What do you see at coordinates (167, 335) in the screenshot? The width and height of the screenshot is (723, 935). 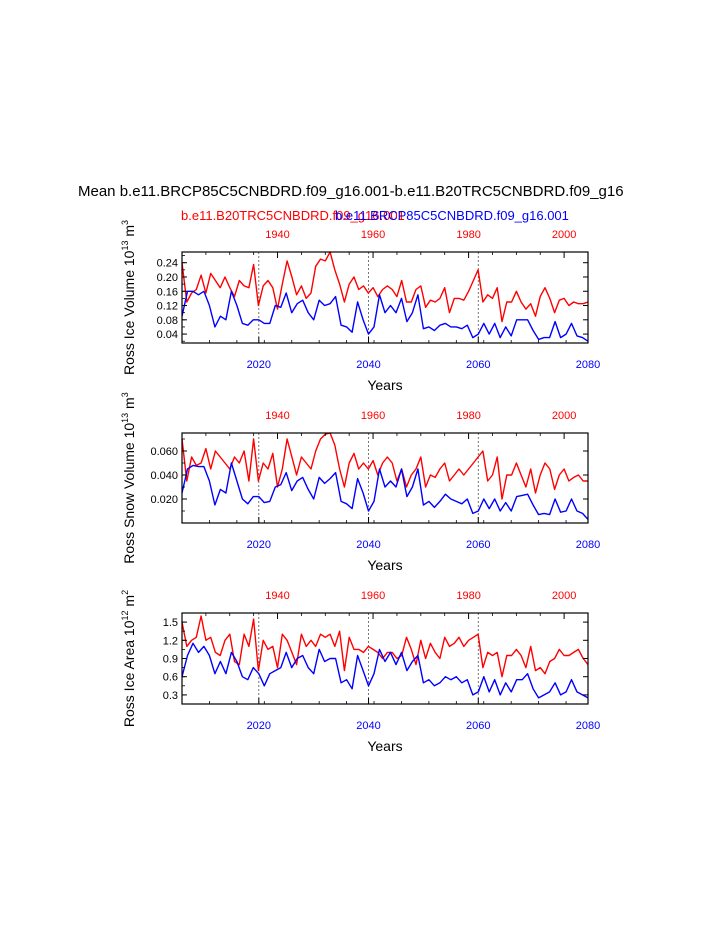 I see `y-tick-label: 0.04` at bounding box center [167, 335].